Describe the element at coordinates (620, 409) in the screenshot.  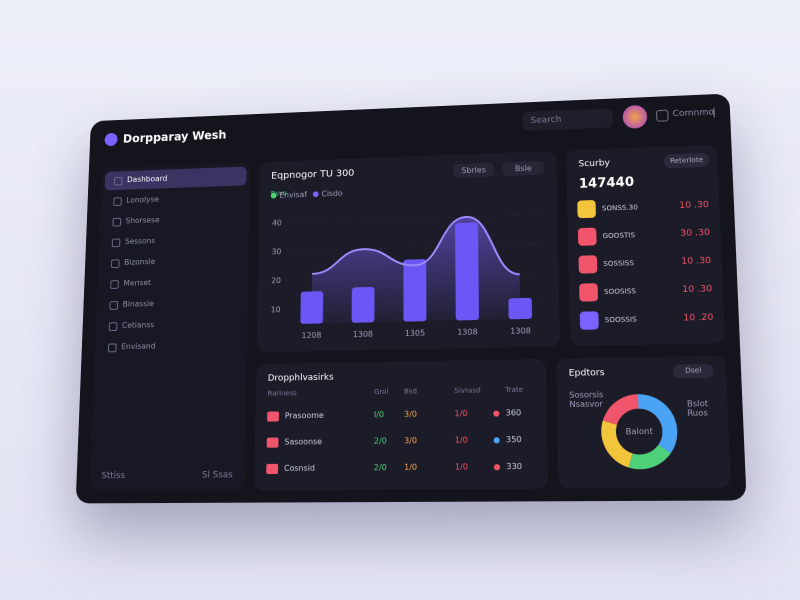
I see `donut-slice` at that location.